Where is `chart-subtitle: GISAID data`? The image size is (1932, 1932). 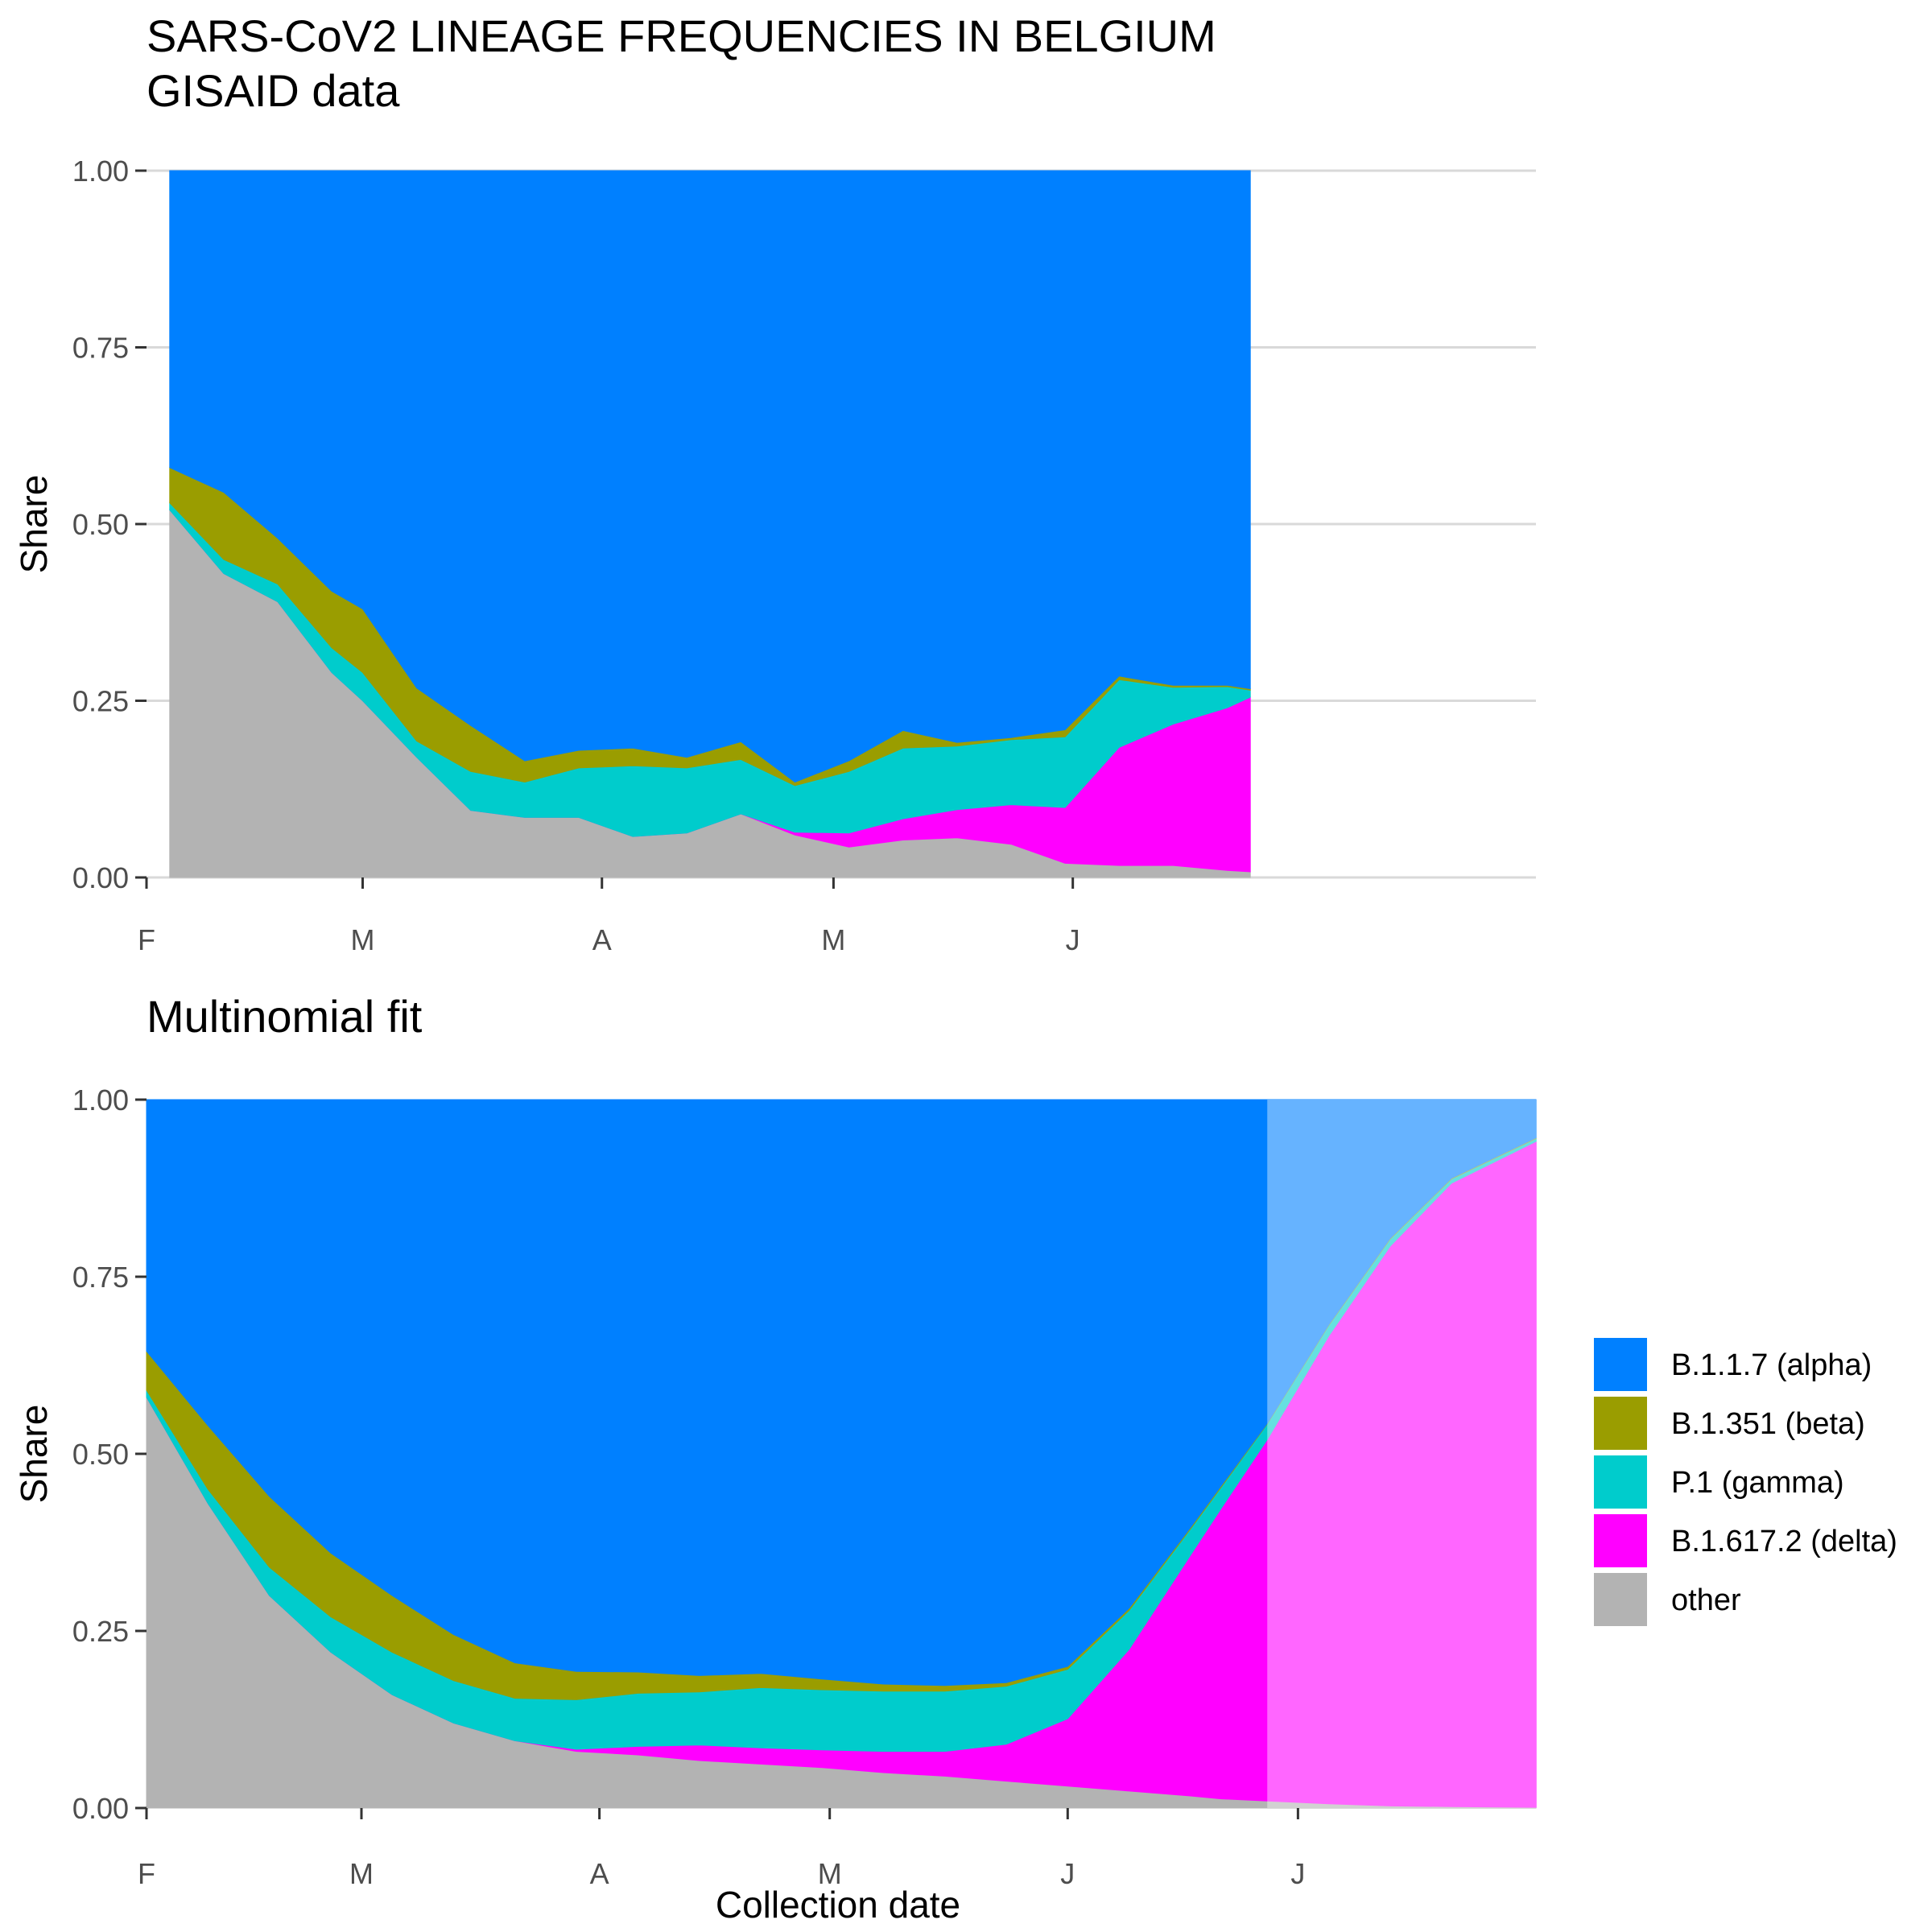
chart-subtitle: GISAID data is located at coordinates (273, 90).